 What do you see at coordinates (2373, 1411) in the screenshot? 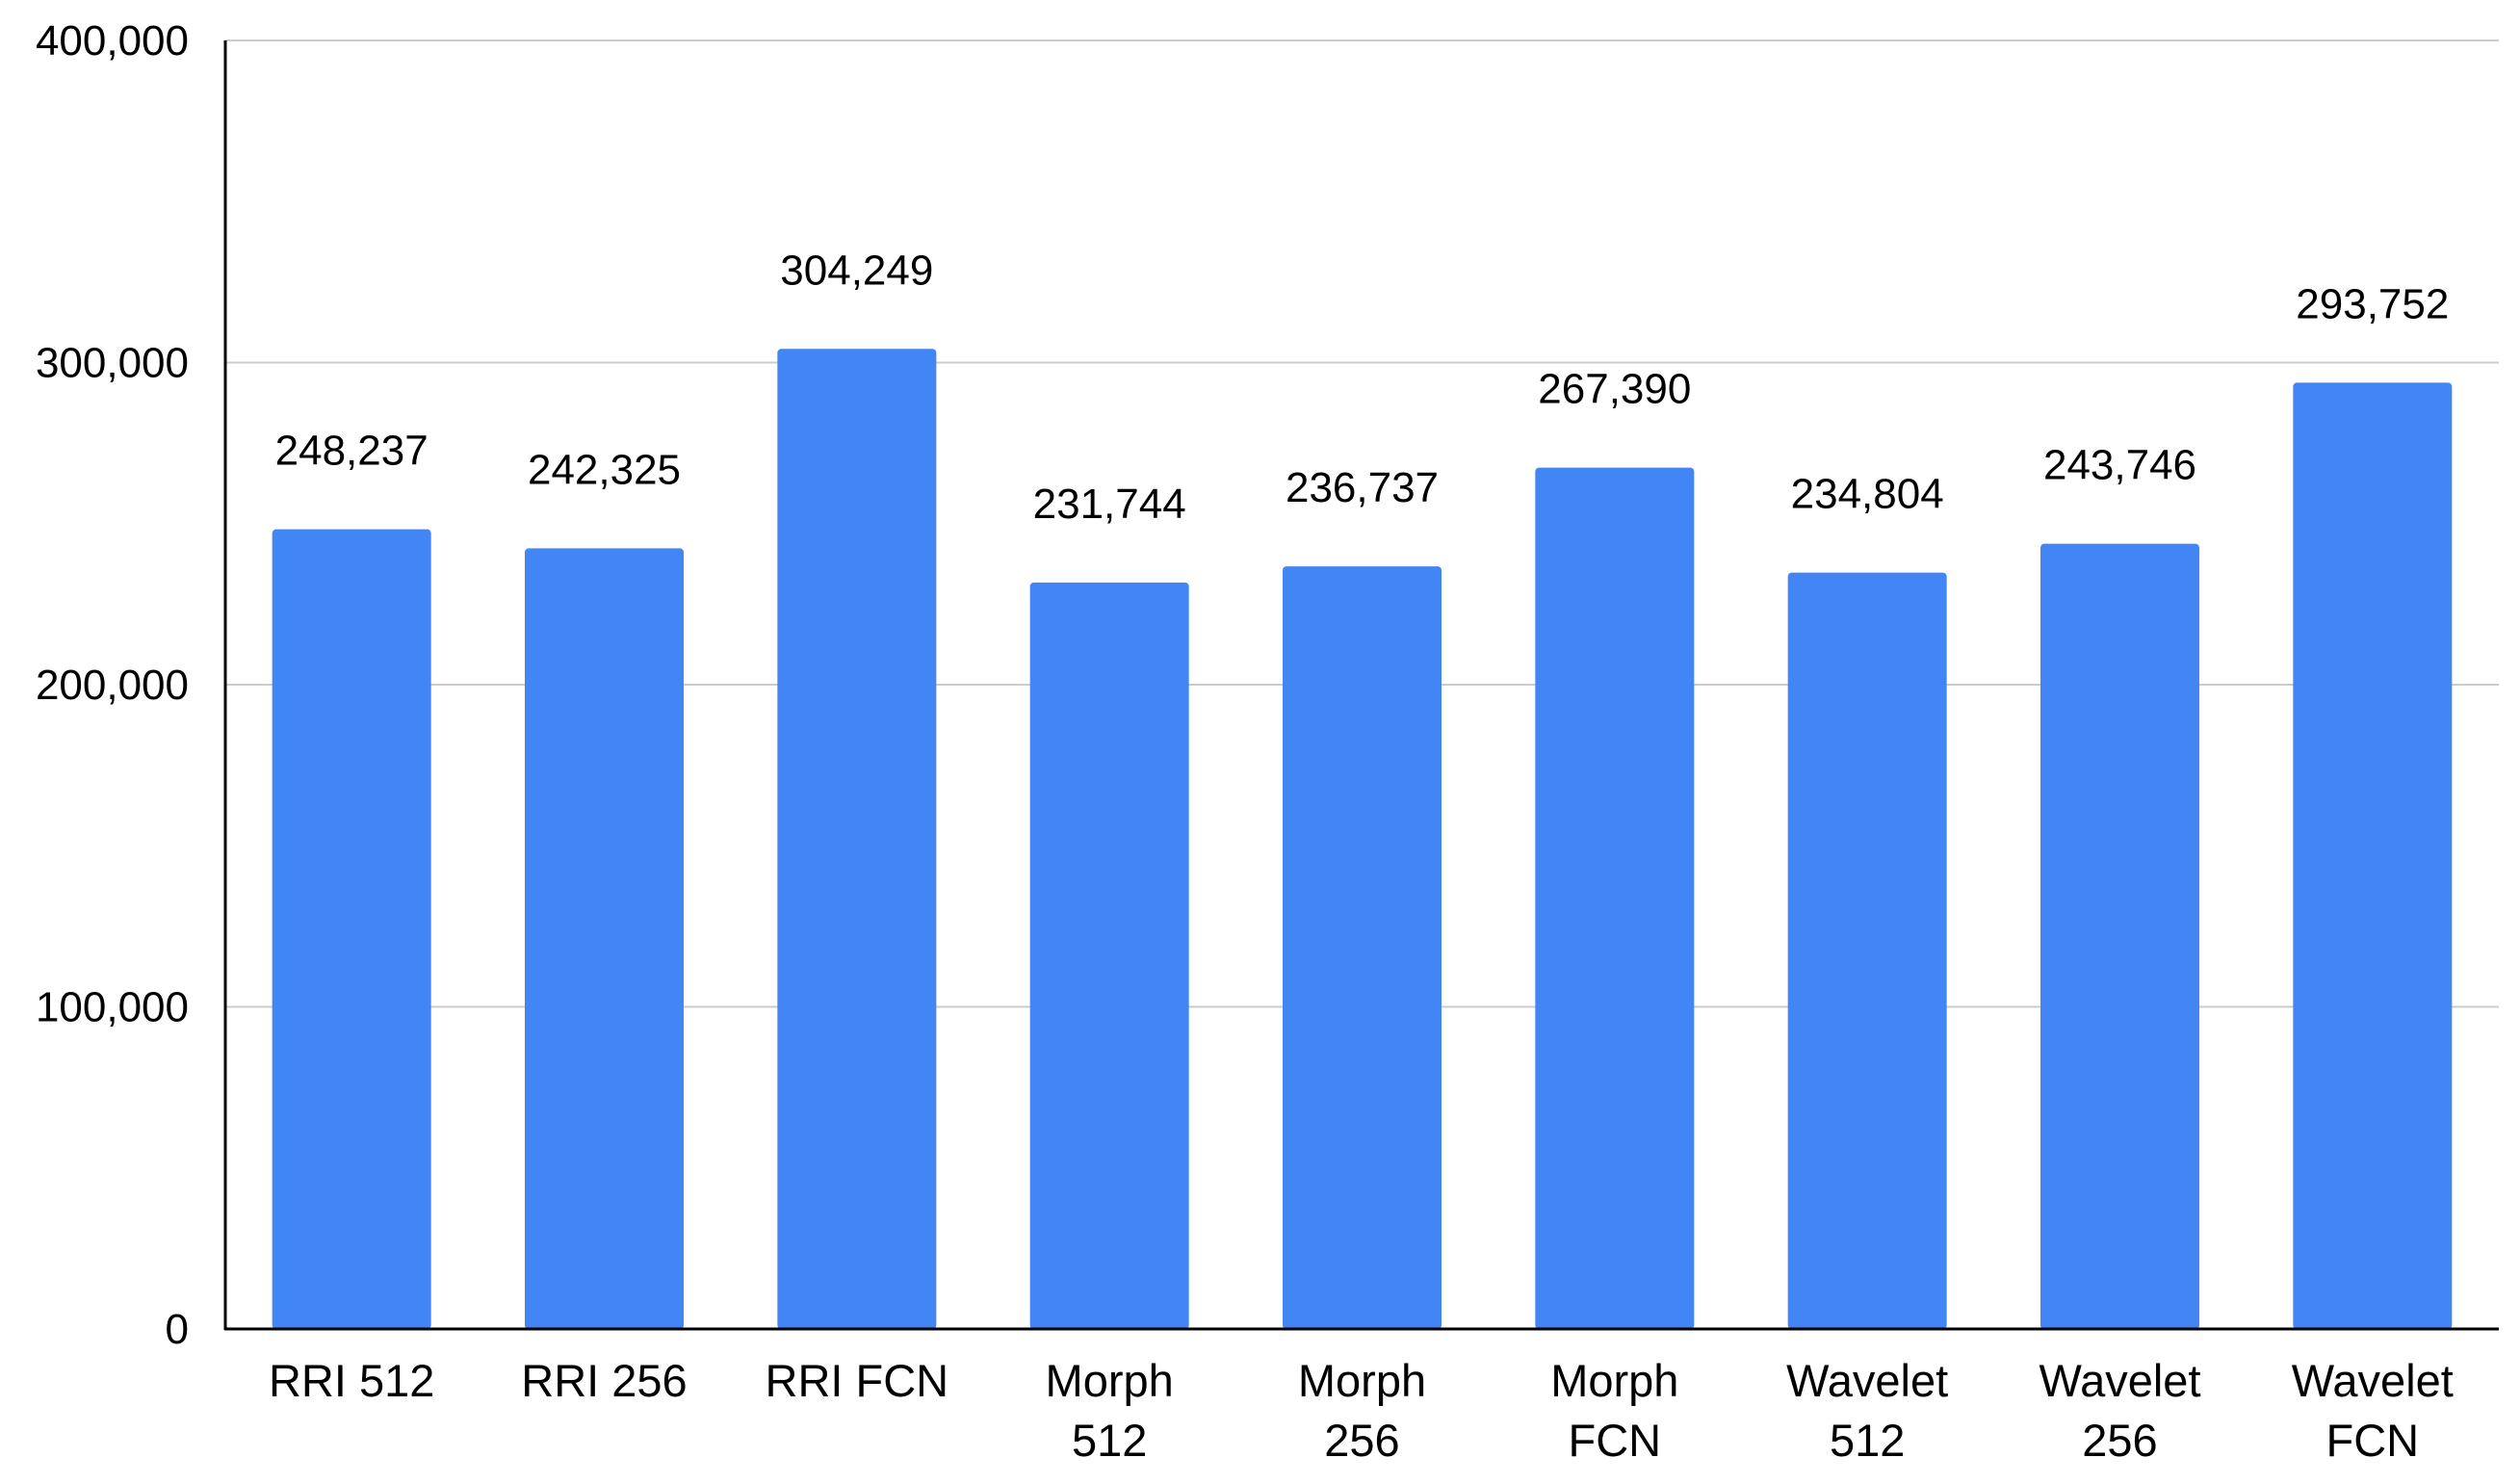
I see `x-category-label: Wavelet FCN` at bounding box center [2373, 1411].